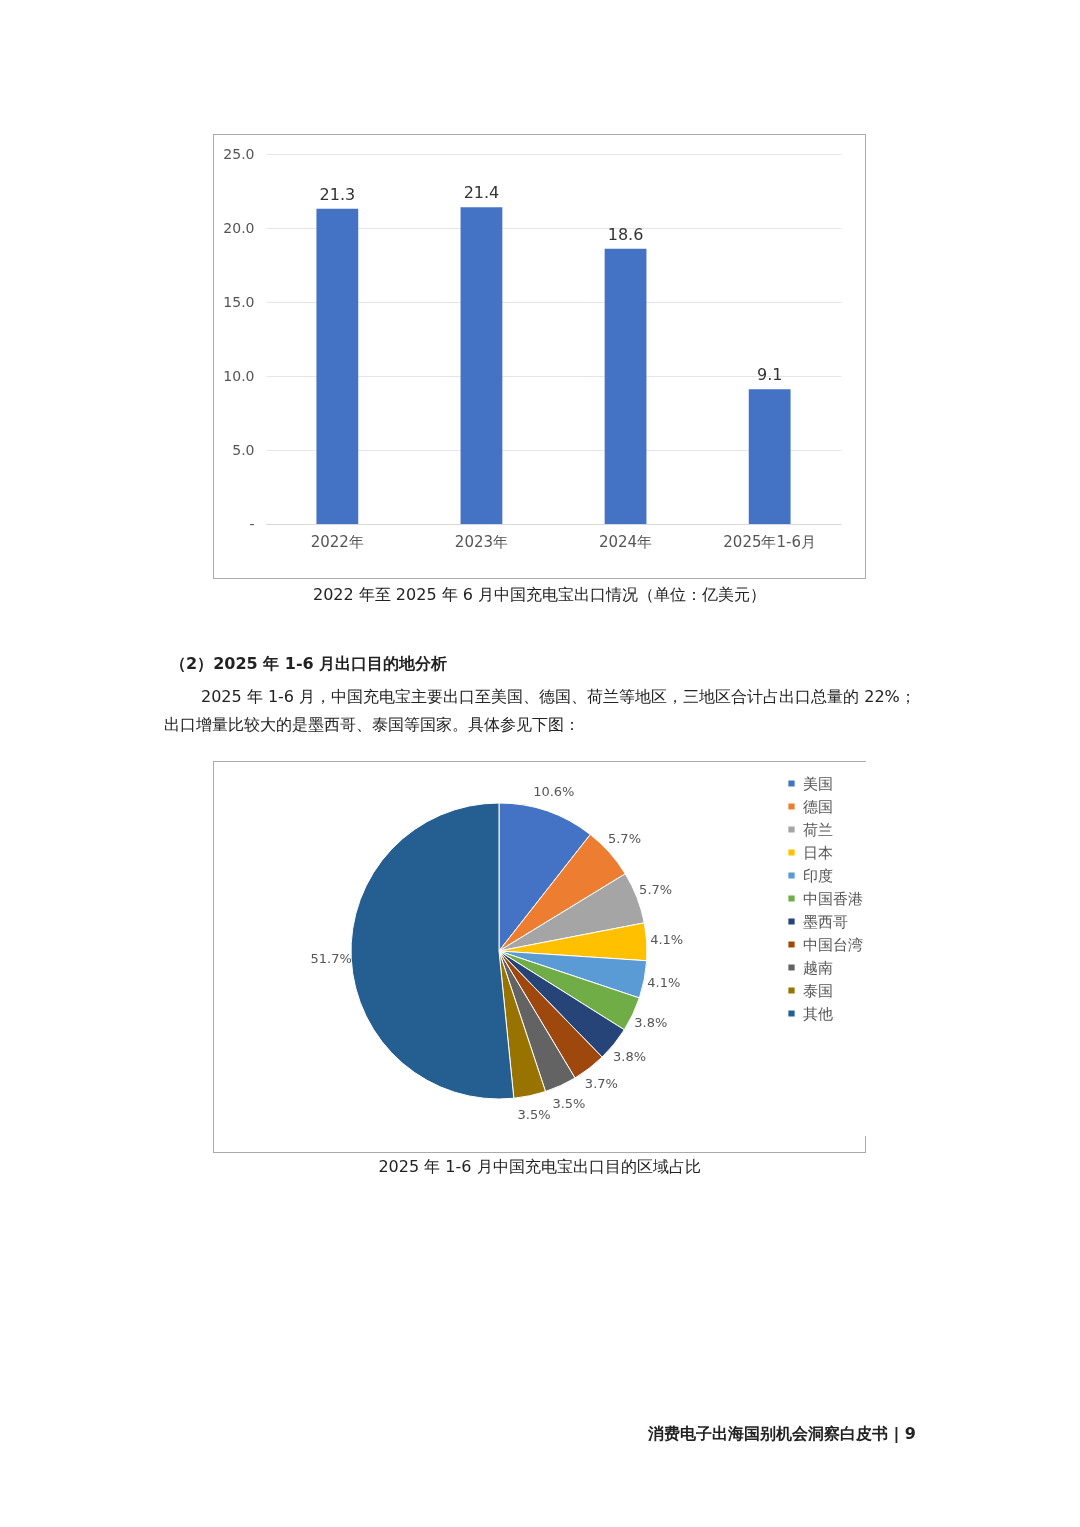 The height and width of the screenshot is (1527, 1080). What do you see at coordinates (554, 792) in the screenshot?
I see `data-label: 10.6%` at bounding box center [554, 792].